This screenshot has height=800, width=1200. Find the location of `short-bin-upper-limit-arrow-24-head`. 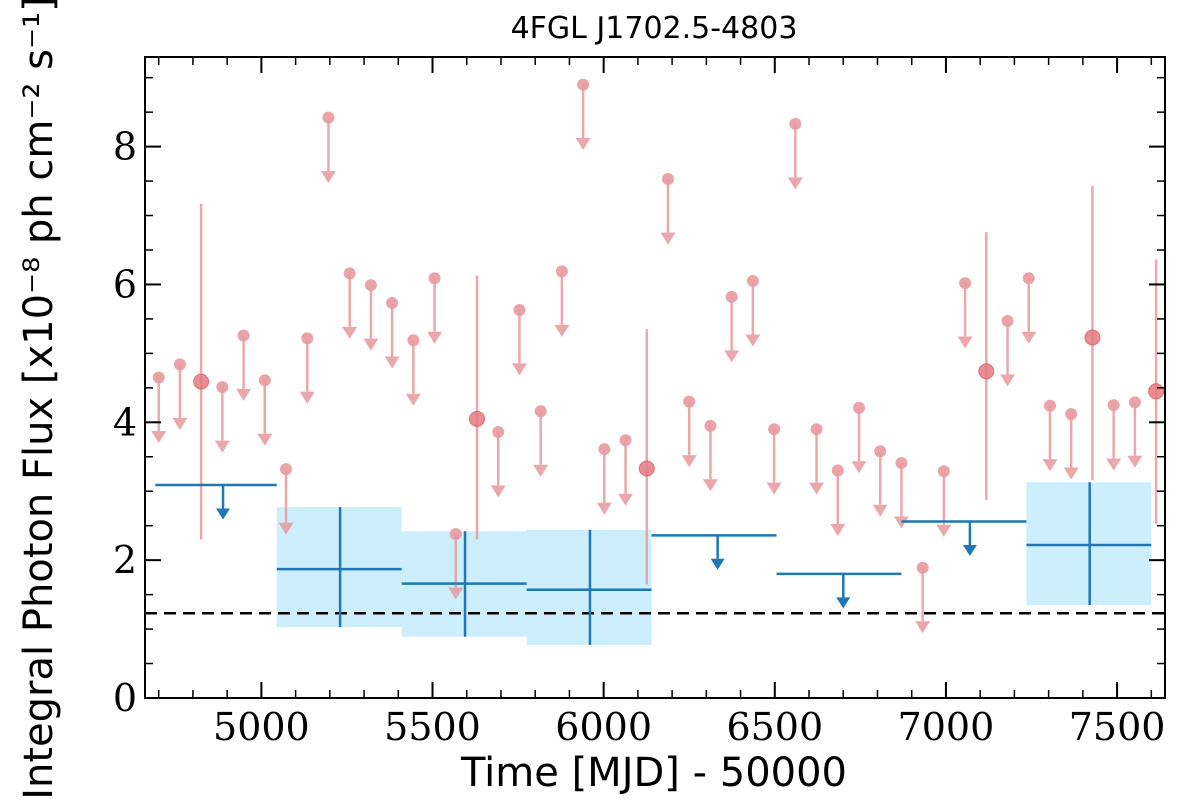

short-bin-upper-limit-arrow-24-head is located at coordinates (668, 238).